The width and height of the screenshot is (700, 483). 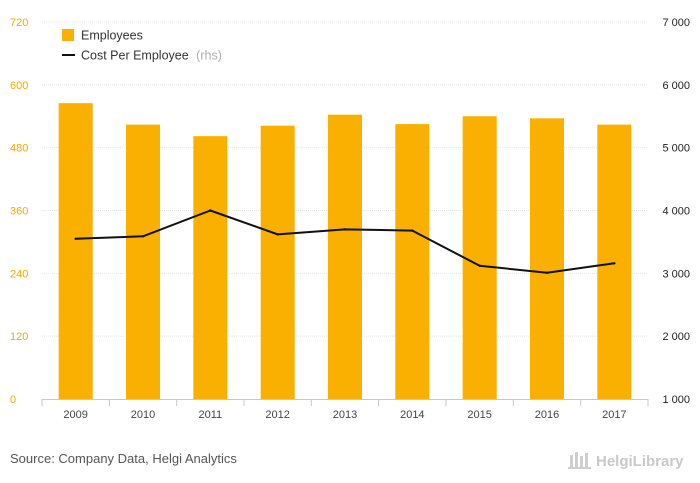 What do you see at coordinates (143, 415) in the screenshot?
I see `x-tick-label: 2010` at bounding box center [143, 415].